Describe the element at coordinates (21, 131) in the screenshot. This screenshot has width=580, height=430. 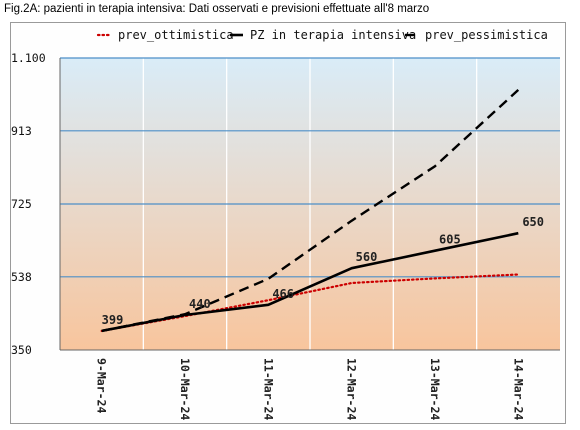
I see `y-tick-label: 913` at that location.